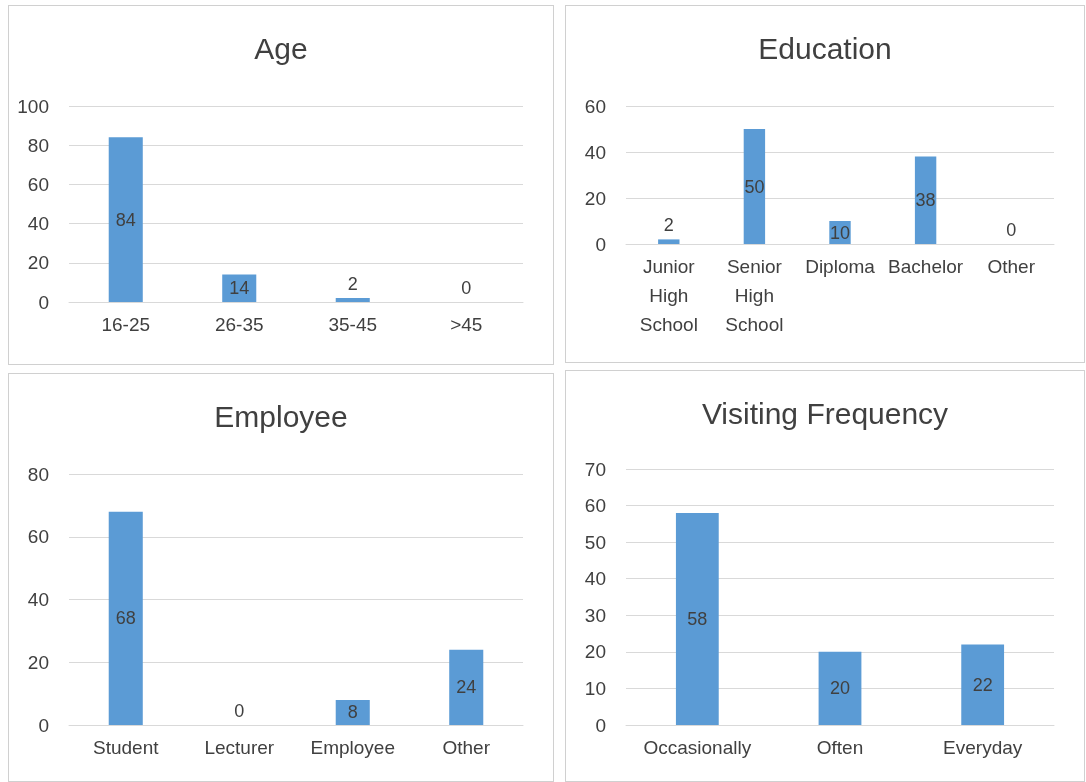  Describe the element at coordinates (840, 266) in the screenshot. I see `x-tick-label: Diploma` at that location.